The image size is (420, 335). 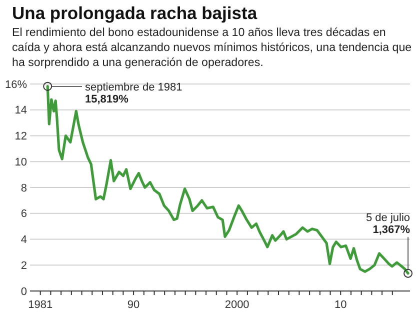 I want to click on y-tick-label: 6, so click(x=23, y=214).